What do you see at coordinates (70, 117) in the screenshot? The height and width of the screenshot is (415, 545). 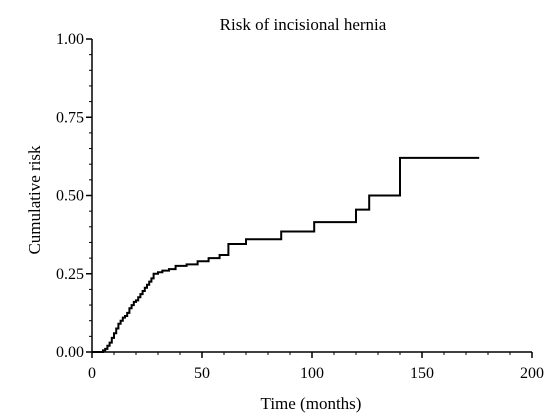 I see `y-tick-label: 0.75` at bounding box center [70, 117].